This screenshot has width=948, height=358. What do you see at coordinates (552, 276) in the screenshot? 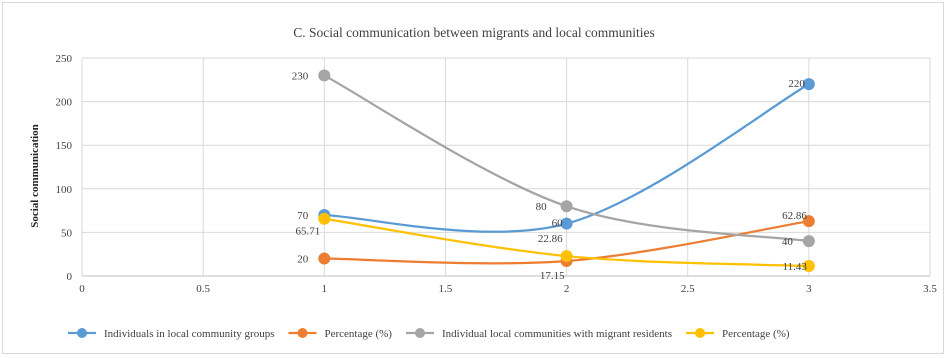
I see `data-label: 17.15` at bounding box center [552, 276].